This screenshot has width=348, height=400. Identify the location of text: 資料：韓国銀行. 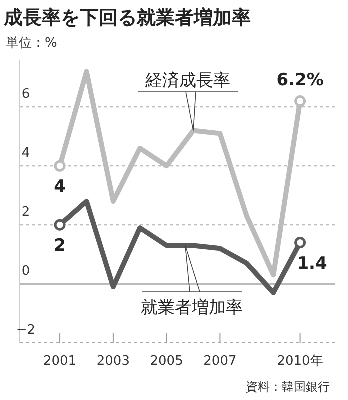
(288, 387).